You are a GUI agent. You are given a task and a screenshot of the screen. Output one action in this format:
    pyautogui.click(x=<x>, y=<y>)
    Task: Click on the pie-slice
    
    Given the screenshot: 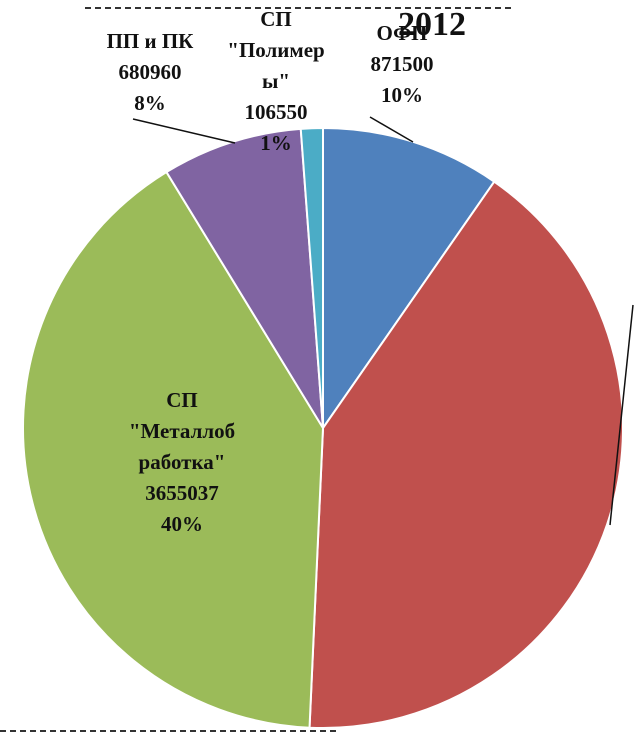 What is the action you would take?
    pyautogui.click(x=311, y=277)
    